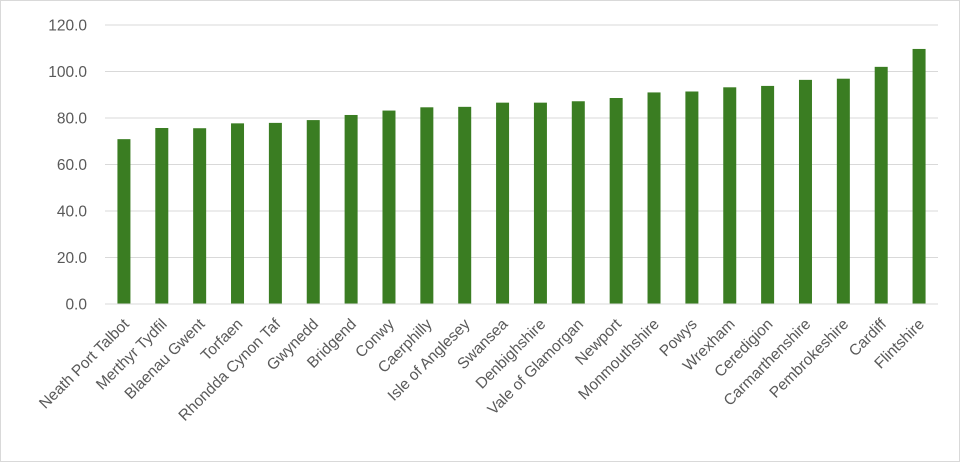 The width and height of the screenshot is (960, 462). What do you see at coordinates (67, 26) in the screenshot?
I see `y-tick-label: 120.0` at bounding box center [67, 26].